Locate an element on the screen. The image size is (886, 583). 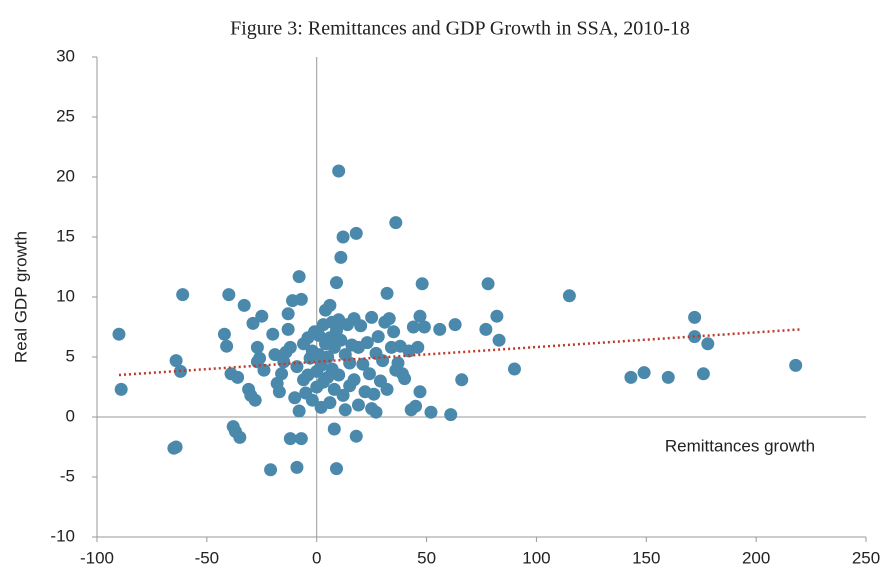
y-tick-label: 30 is located at coordinates (65, 55).